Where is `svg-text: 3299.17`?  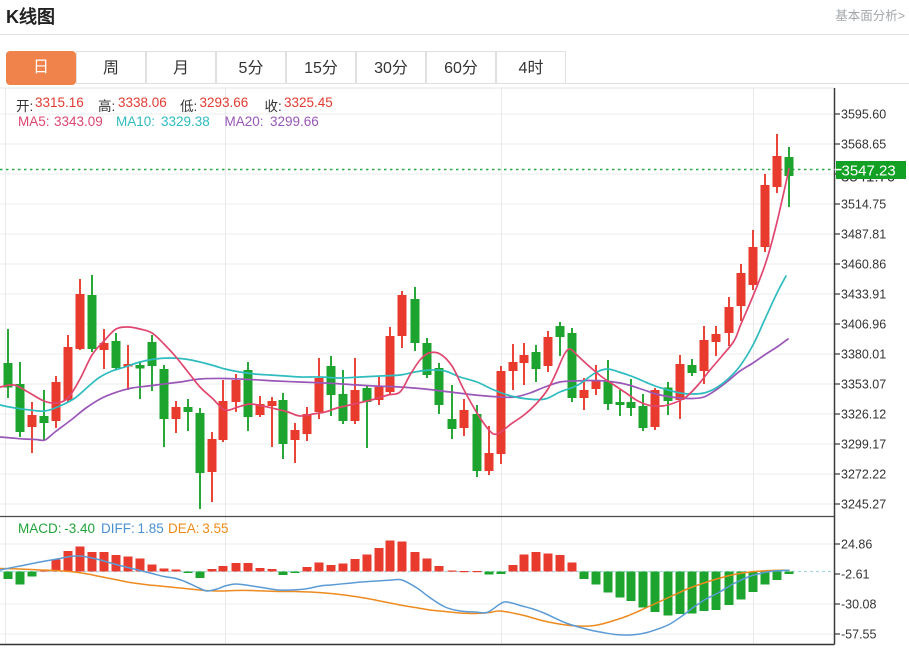 svg-text: 3299.17 is located at coordinates (863, 445).